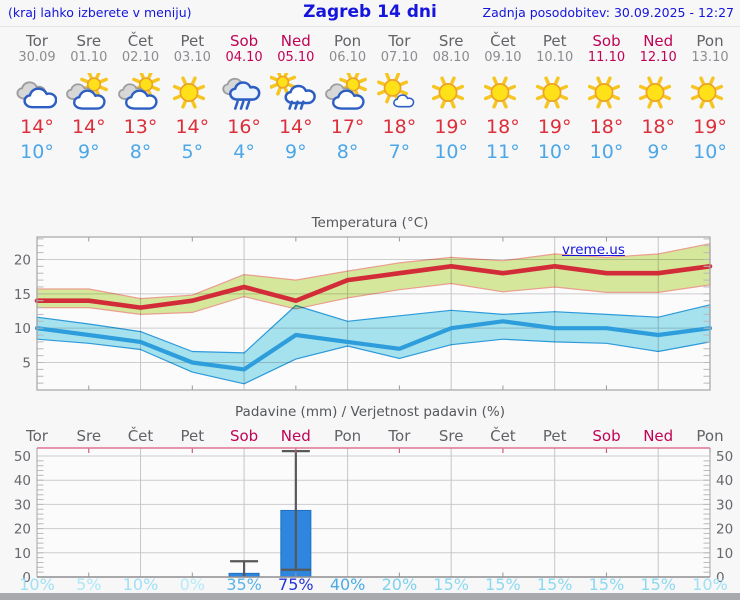 The width and height of the screenshot is (740, 600). Describe the element at coordinates (244, 98) in the screenshot. I see `day-column: Sob 04.10 16° 4°` at that location.